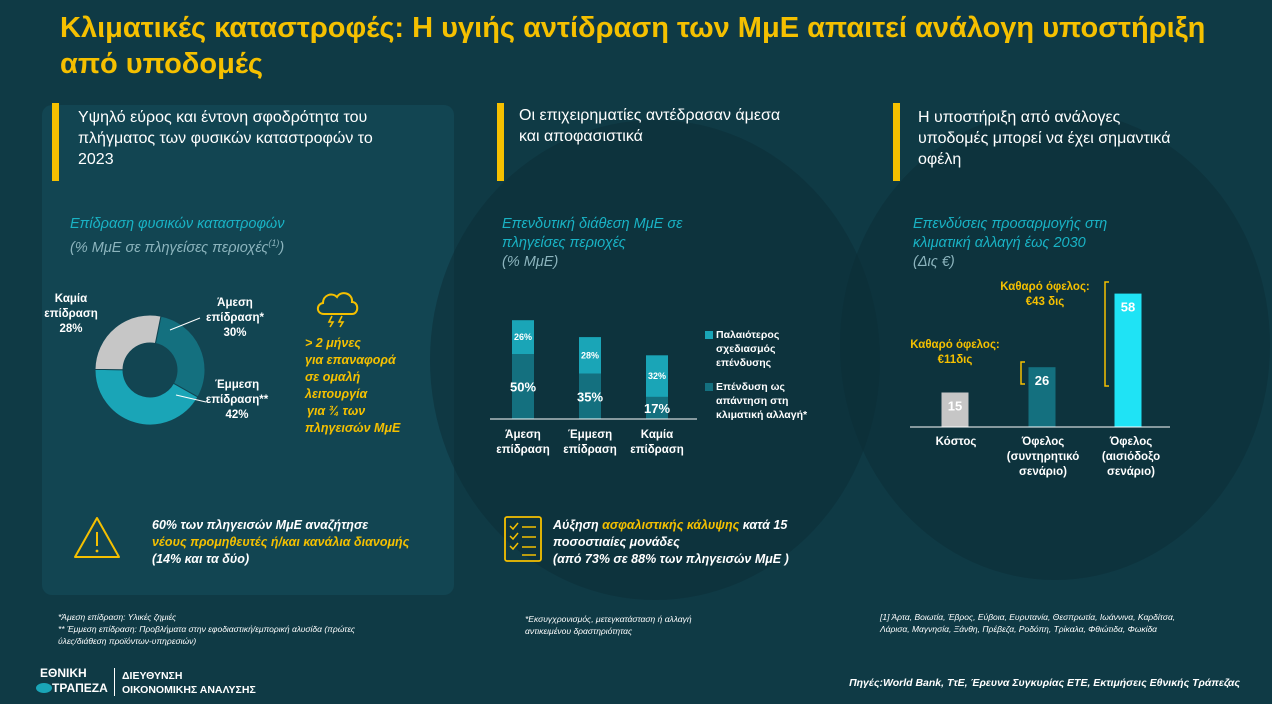  I want to click on department-name: ΔΙΕΥΘΥΝΣΗ ΟΙΚΟΝΟΜΙΚΗΣ ΑΝΑΛΥΣΗΣ, so click(189, 683).